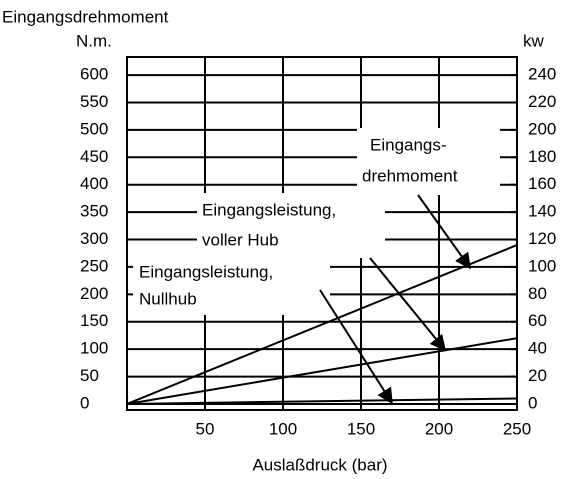  Describe the element at coordinates (94, 348) in the screenshot. I see `y-tick-label: 100` at that location.